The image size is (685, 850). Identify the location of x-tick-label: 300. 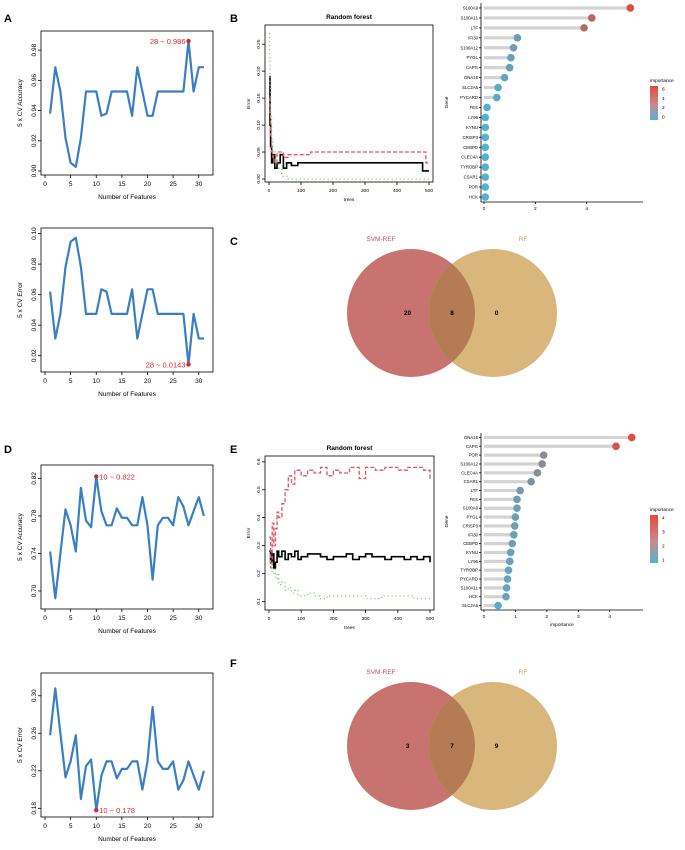
(365, 191).